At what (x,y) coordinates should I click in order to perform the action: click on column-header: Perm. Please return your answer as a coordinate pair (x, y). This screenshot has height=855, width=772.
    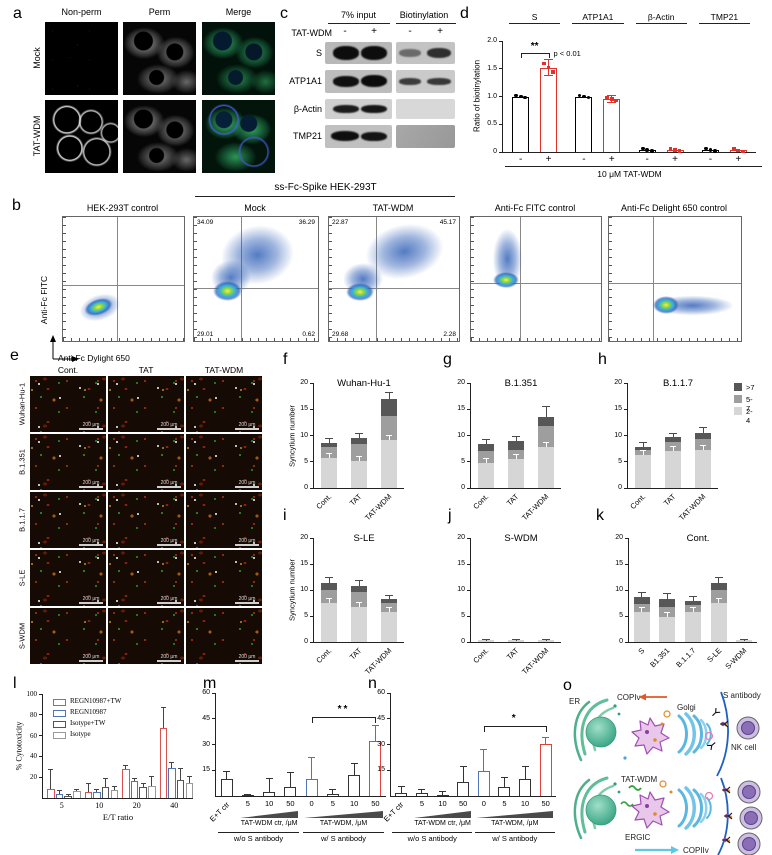
    Looking at the image, I should click on (159, 12).